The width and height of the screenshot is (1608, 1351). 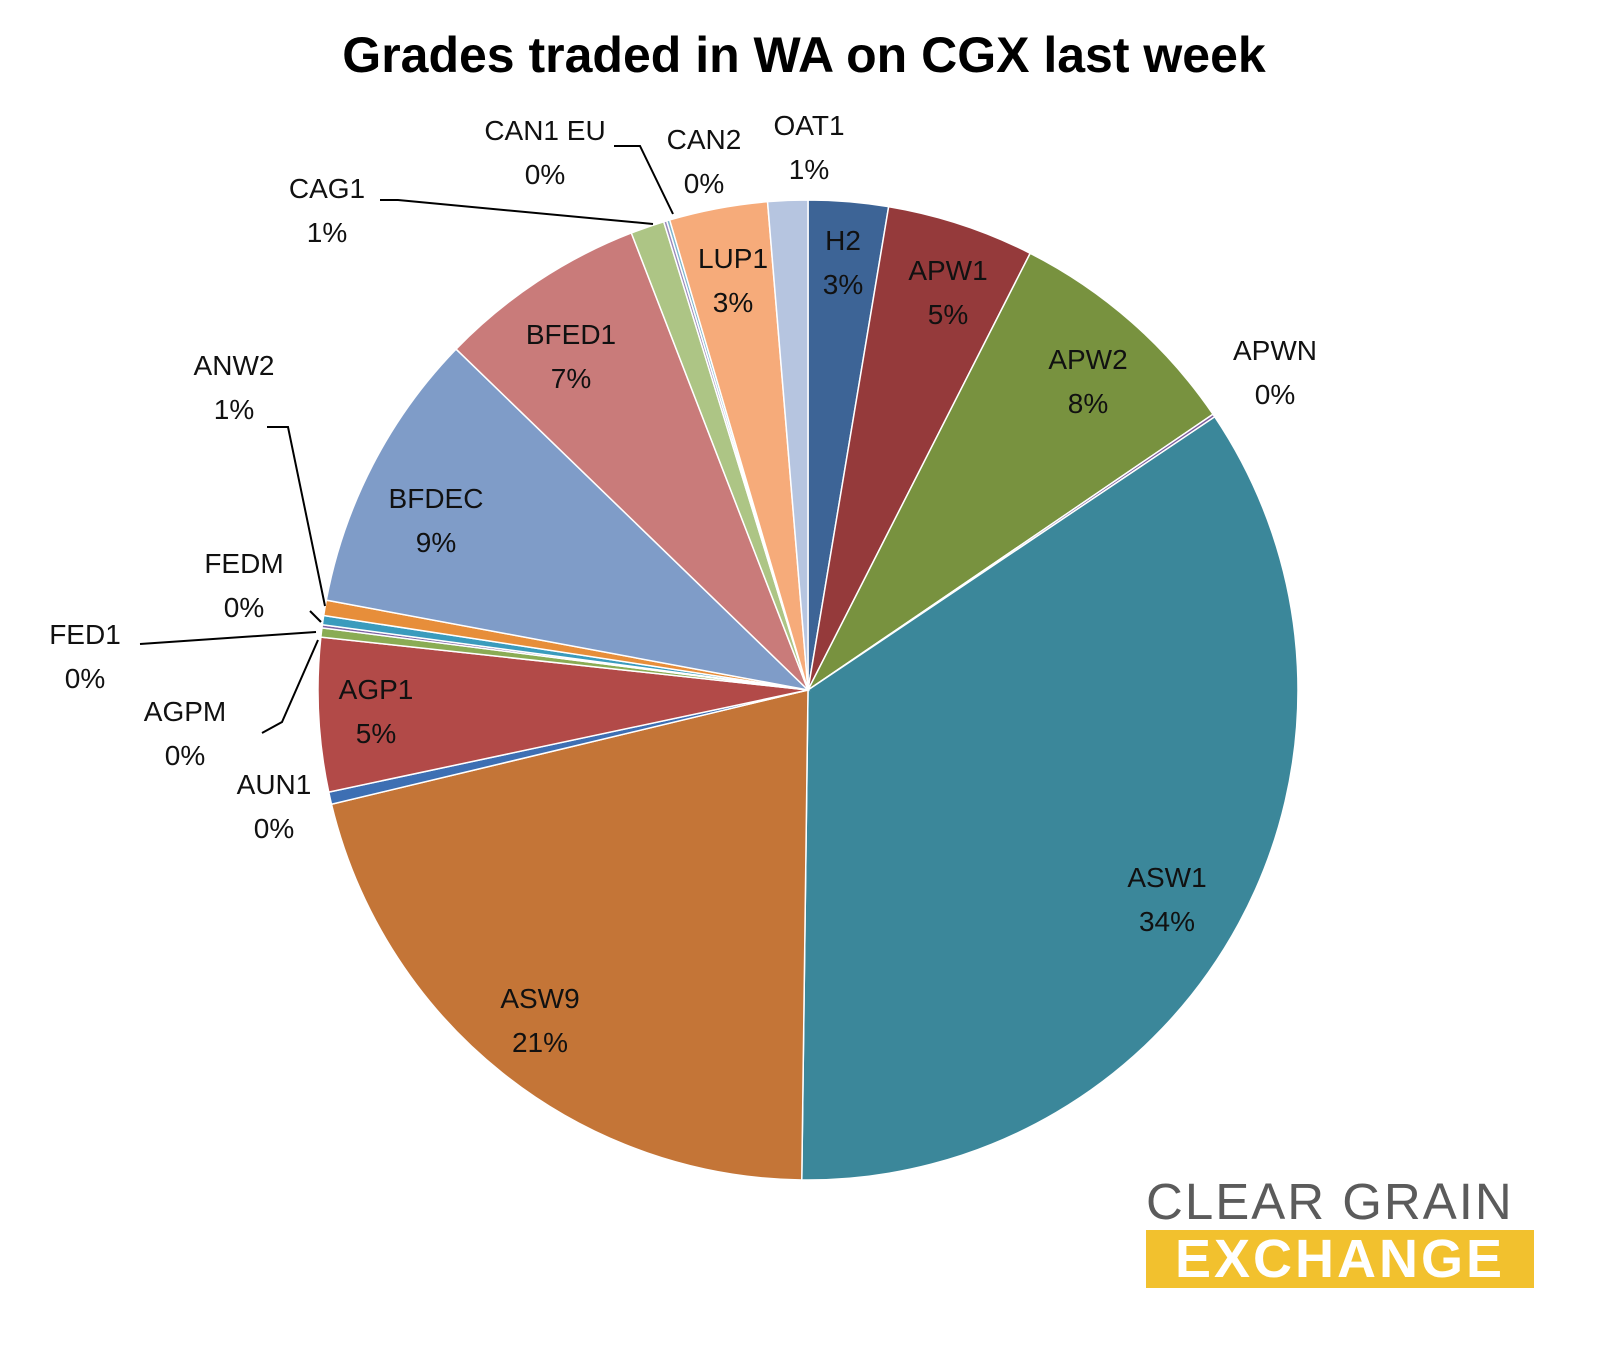 What do you see at coordinates (704, 161) in the screenshot?
I see `data-label-can2: CAN2 0%` at bounding box center [704, 161].